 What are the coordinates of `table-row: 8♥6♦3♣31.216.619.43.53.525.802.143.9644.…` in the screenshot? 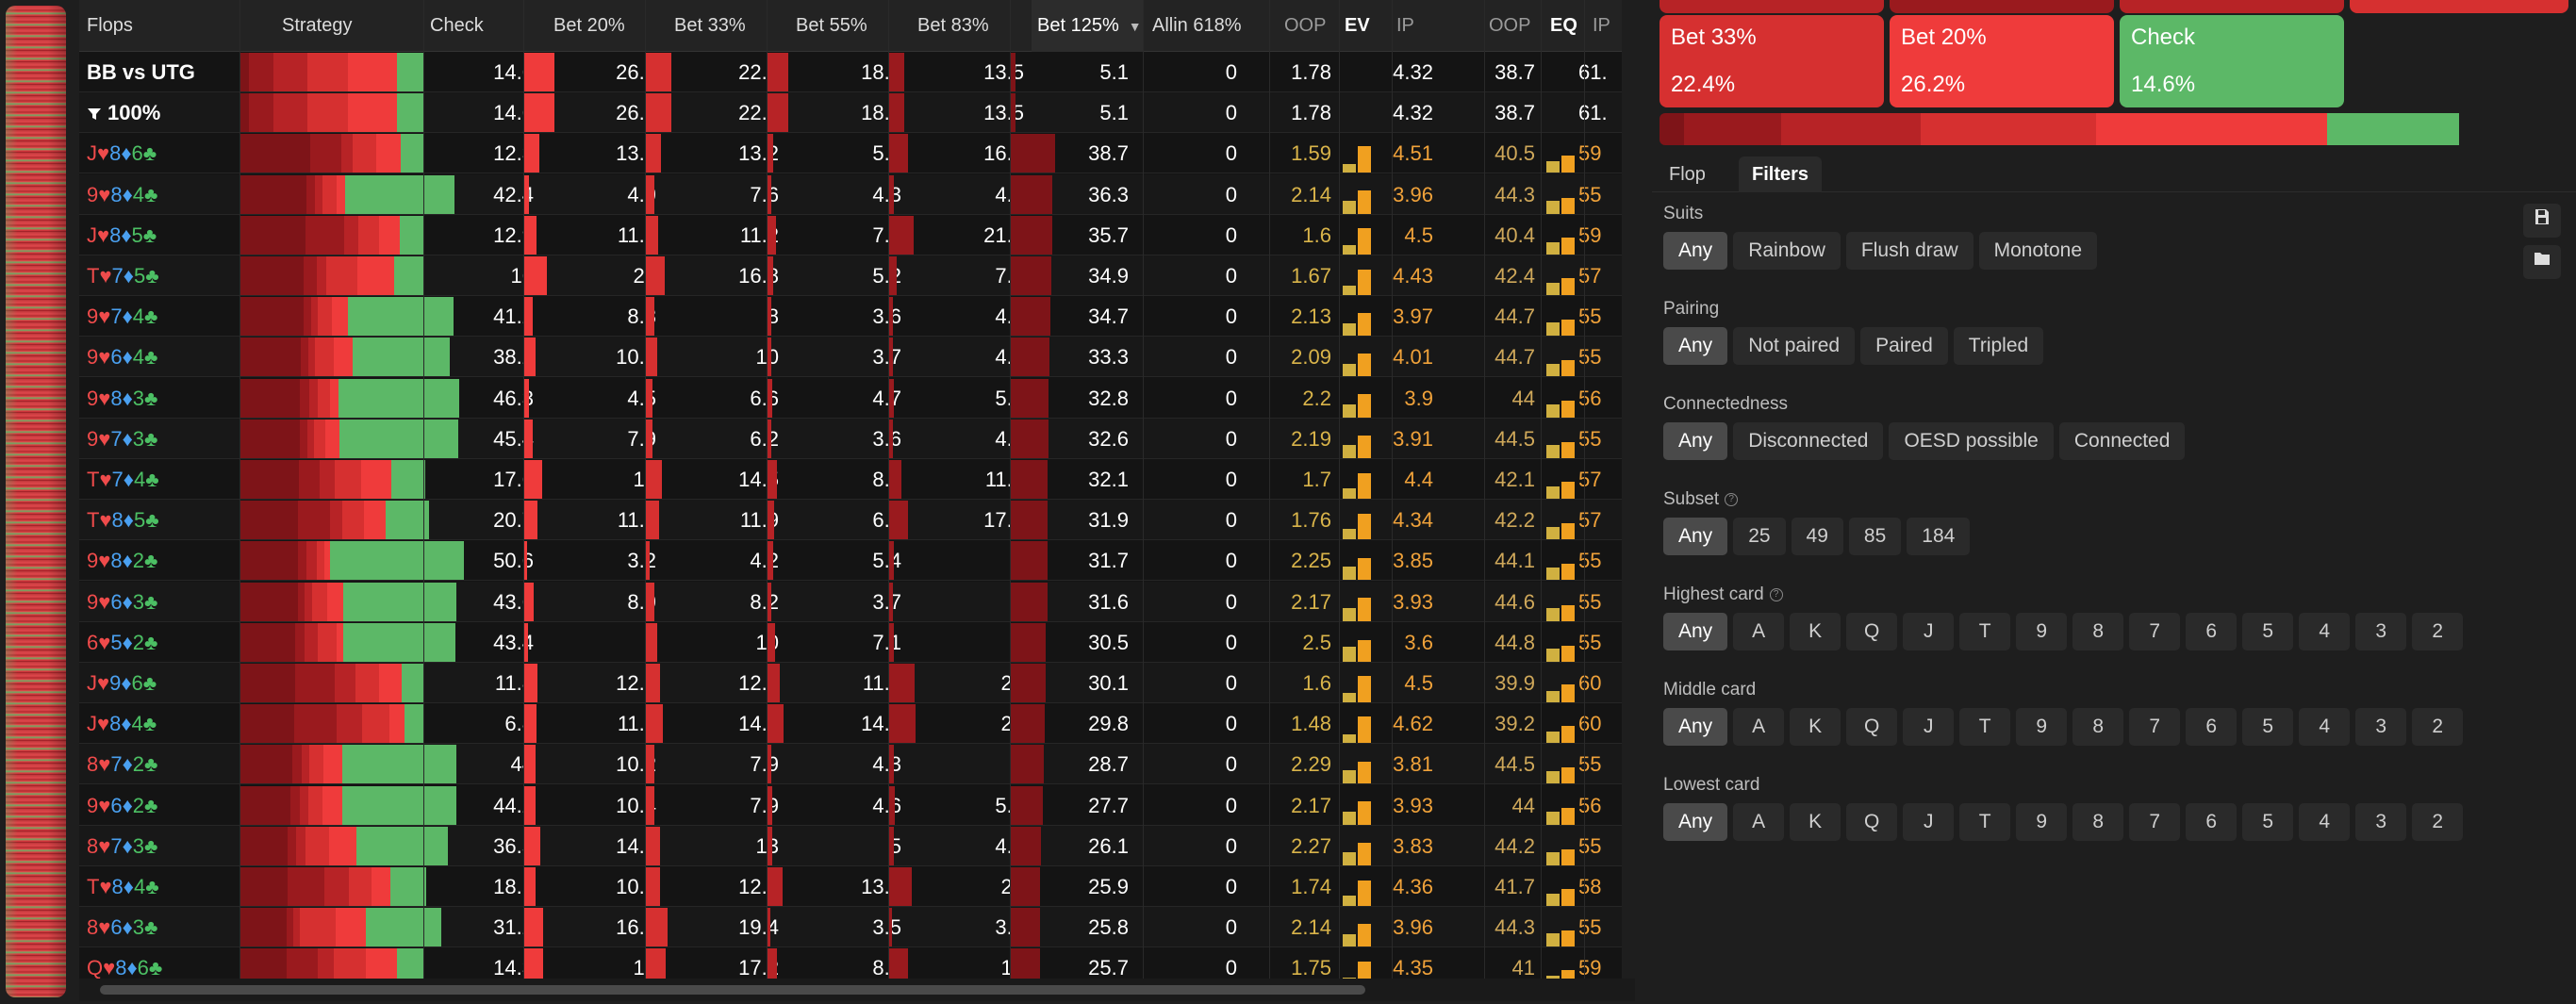 It's located at (850, 927).